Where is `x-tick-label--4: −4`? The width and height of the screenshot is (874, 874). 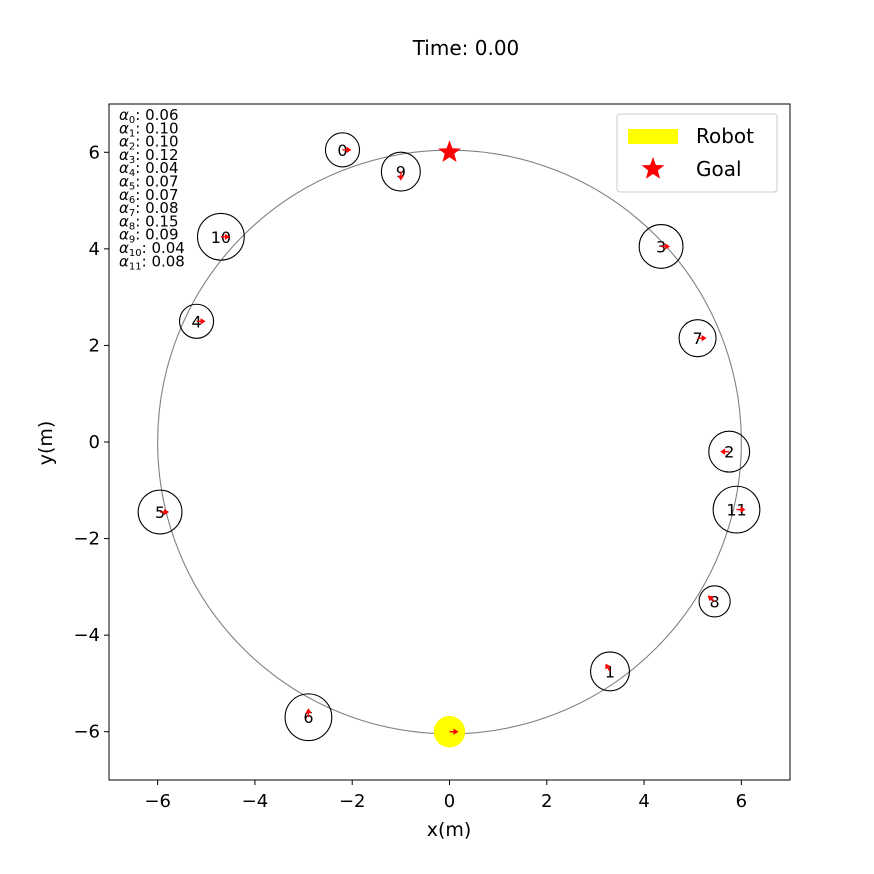
x-tick-label--4: −4 is located at coordinates (255, 801).